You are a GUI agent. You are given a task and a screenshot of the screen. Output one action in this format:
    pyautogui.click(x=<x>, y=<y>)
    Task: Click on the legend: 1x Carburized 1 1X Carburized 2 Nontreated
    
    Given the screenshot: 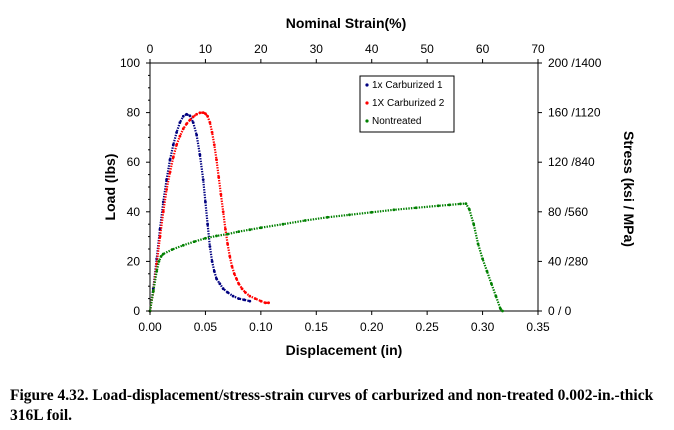 What is the action you would take?
    pyautogui.click(x=407, y=104)
    